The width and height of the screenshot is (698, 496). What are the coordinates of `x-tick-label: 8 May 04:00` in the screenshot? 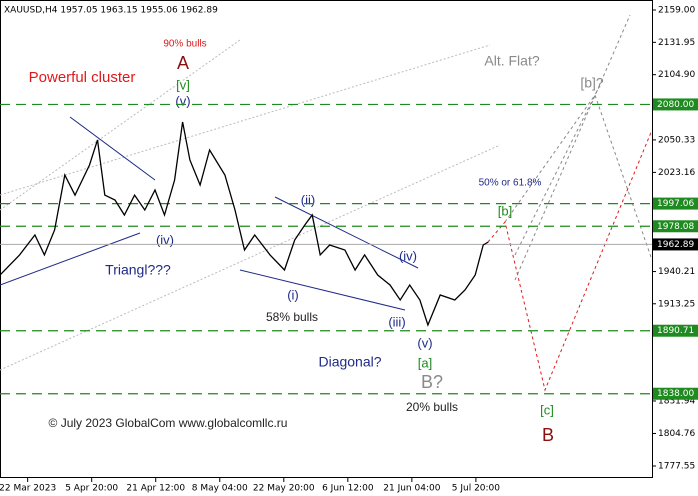 It's located at (220, 489).